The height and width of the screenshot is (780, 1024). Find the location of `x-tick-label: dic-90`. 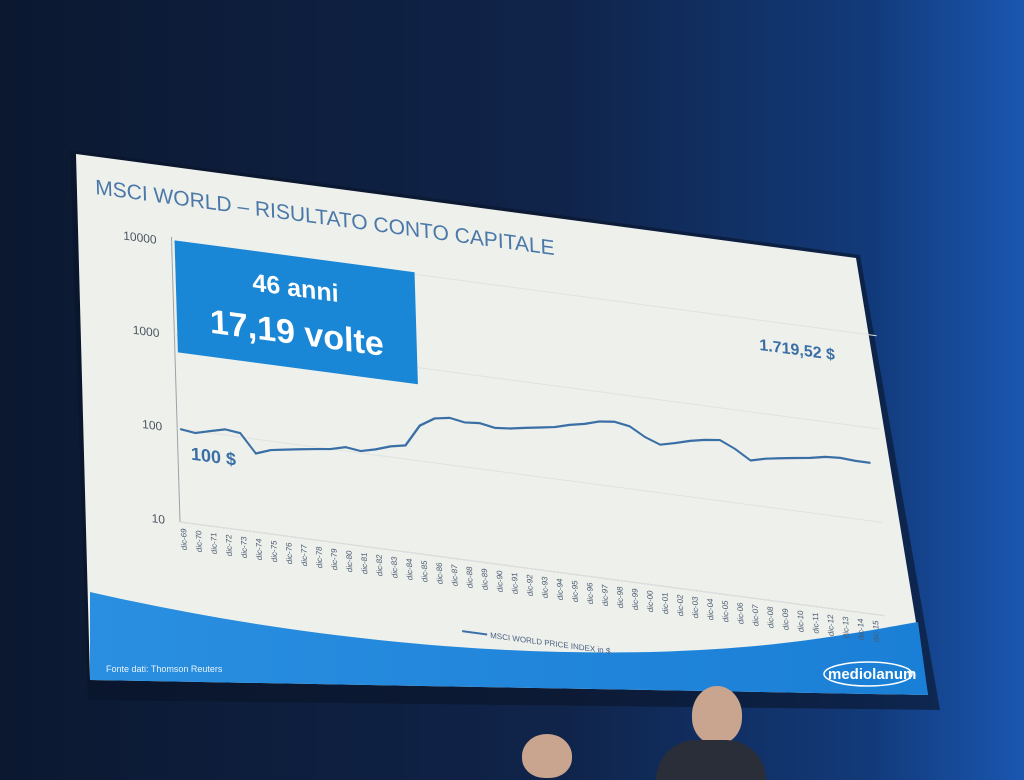

x-tick-label: dic-90 is located at coordinates (500, 580).